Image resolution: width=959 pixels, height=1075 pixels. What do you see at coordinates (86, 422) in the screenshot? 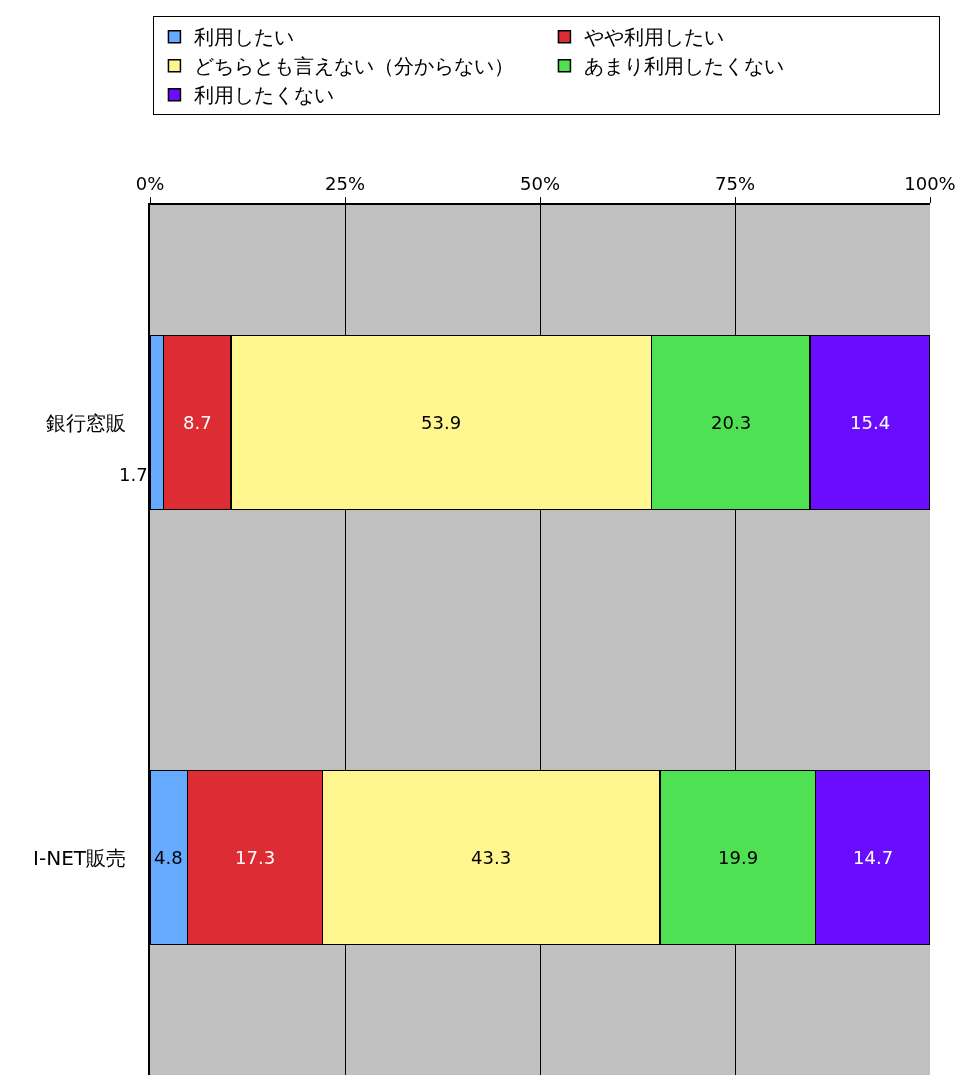
I see `y-tick-label: 銀行窓販` at bounding box center [86, 422].